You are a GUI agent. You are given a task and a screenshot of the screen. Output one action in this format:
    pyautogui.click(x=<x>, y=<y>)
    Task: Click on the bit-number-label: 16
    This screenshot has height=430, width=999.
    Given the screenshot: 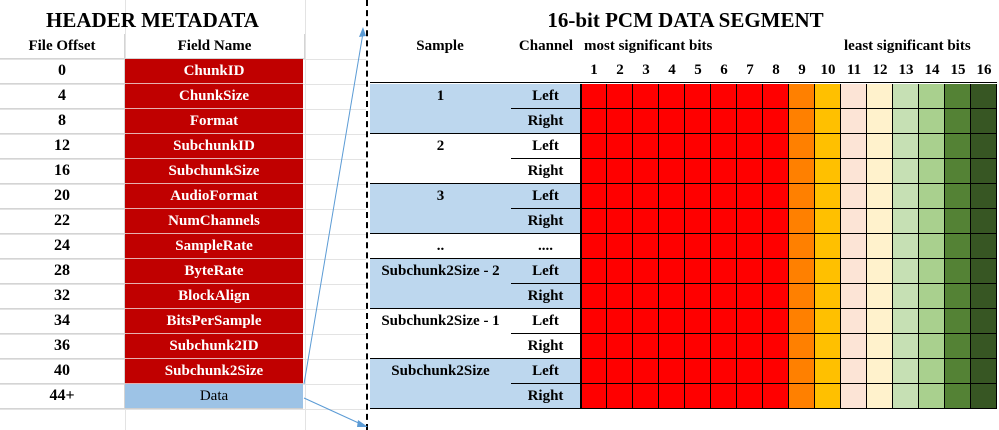 What is the action you would take?
    pyautogui.click(x=984, y=71)
    